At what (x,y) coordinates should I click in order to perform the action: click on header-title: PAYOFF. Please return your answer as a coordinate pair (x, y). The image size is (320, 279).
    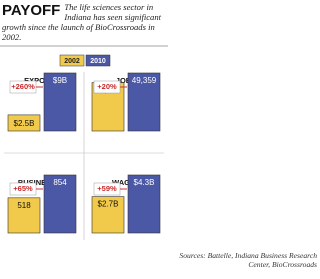
    Looking at the image, I should click on (31, 10).